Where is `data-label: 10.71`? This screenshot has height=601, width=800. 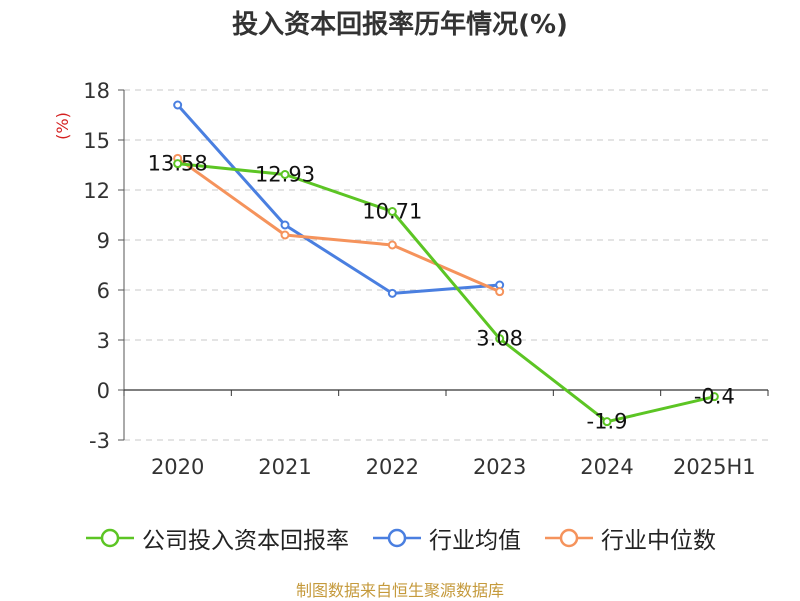
data-label: 10.71 is located at coordinates (392, 212).